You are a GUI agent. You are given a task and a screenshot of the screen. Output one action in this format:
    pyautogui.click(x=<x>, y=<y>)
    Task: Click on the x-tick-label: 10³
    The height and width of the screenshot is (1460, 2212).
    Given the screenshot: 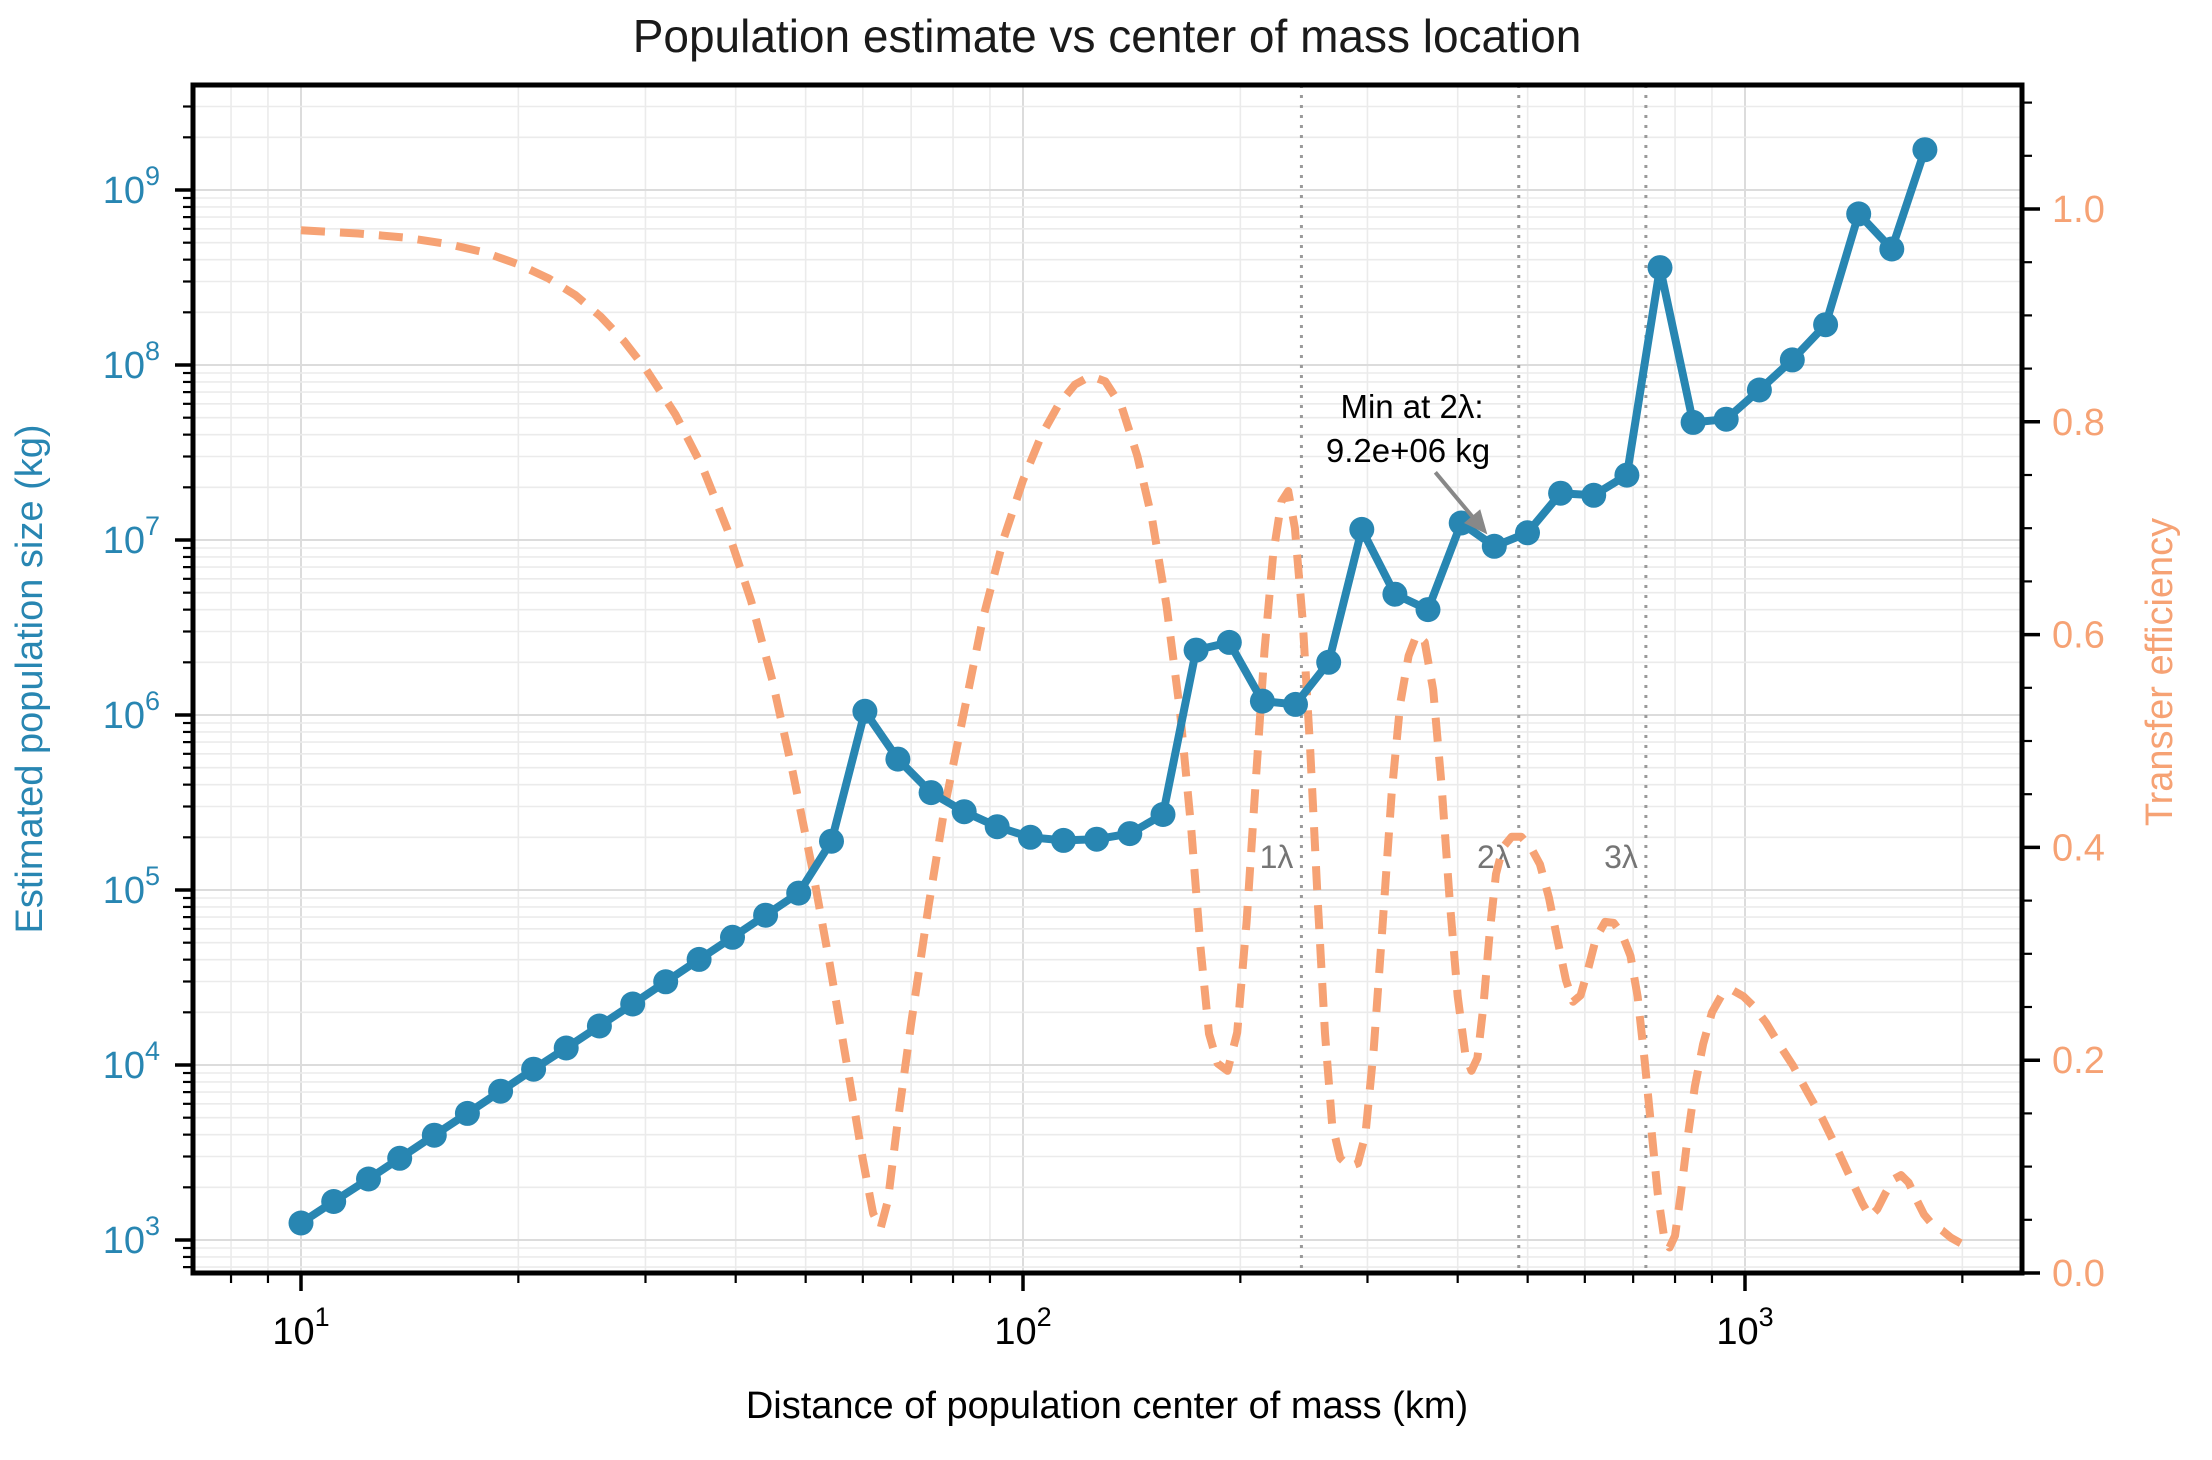 What is the action you would take?
    pyautogui.click(x=1744, y=1327)
    